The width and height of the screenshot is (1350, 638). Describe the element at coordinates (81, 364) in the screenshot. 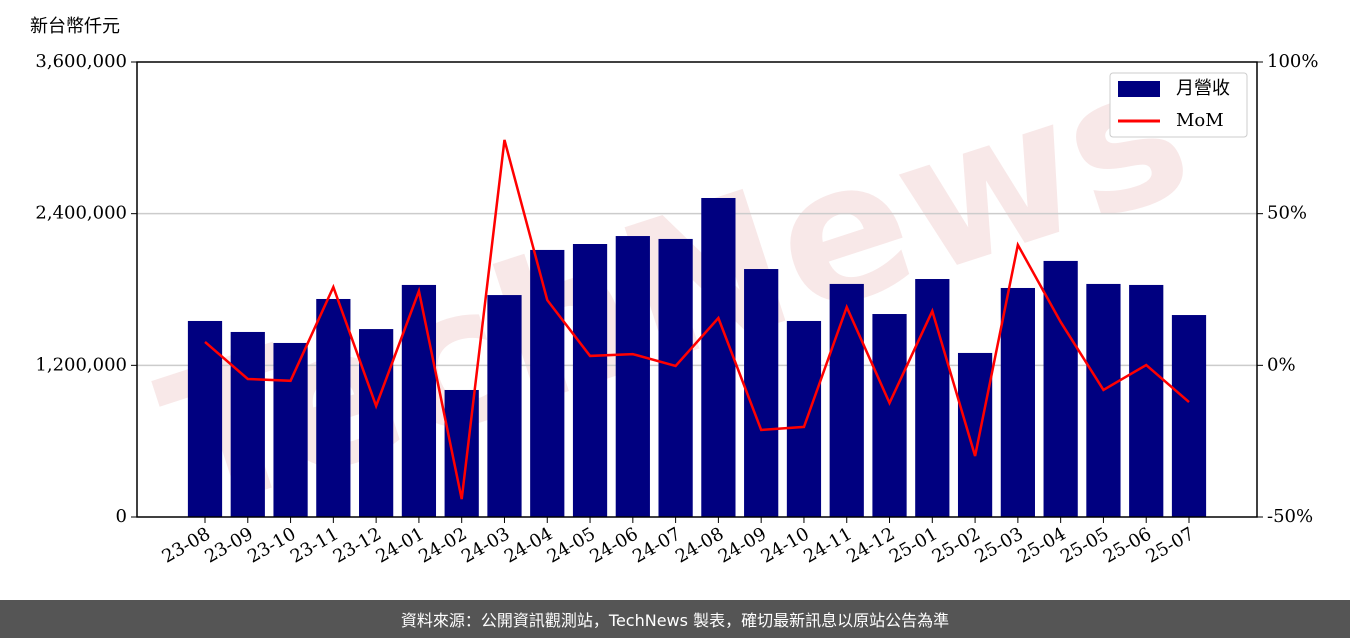

I see `y-tick-label: 1,200,000` at that location.